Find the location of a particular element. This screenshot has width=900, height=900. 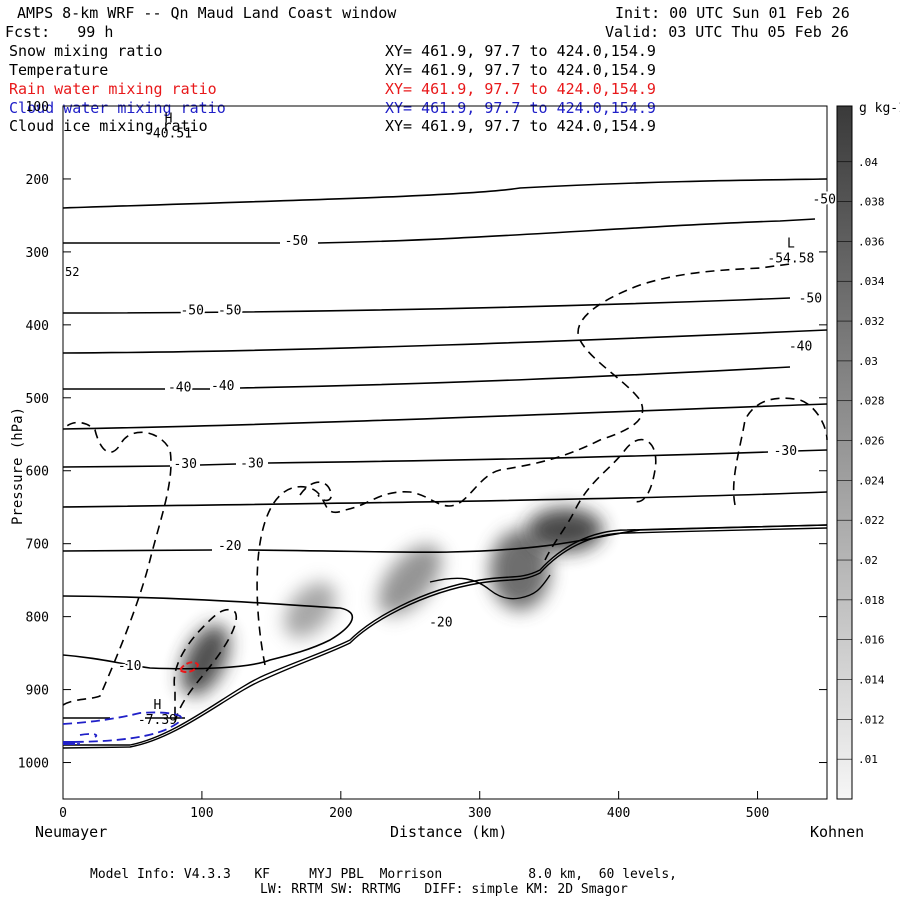

partial-left-label: 52 is located at coordinates (72, 272).